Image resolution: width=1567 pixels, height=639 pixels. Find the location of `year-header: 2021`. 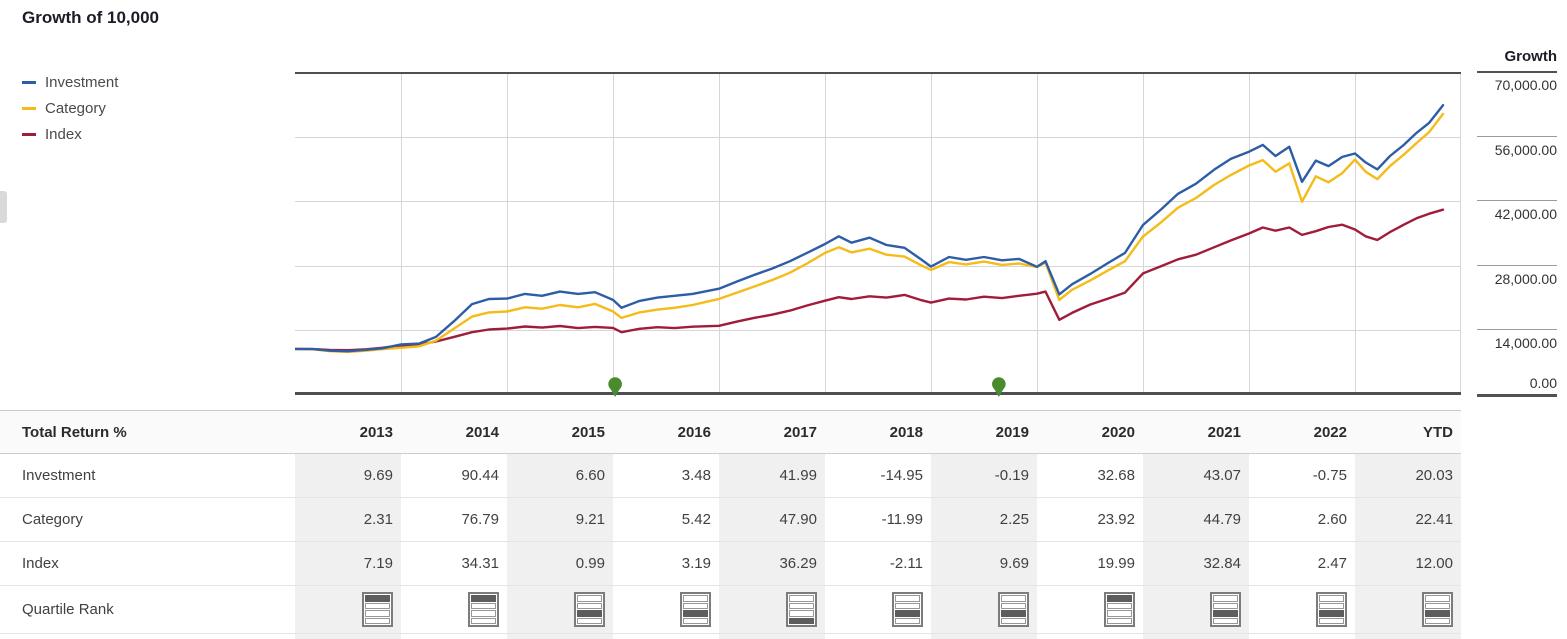

year-header: 2021 is located at coordinates (1224, 432).